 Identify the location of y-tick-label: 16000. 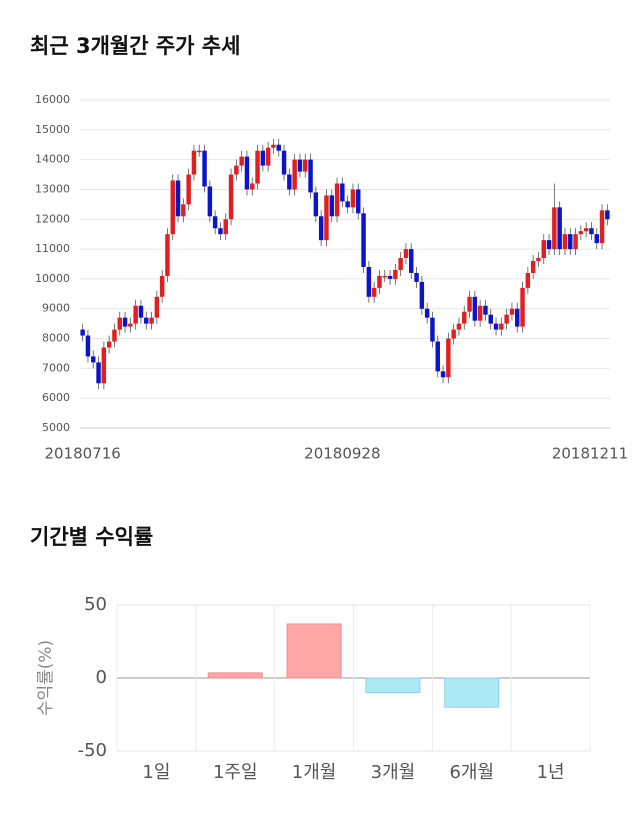
(52, 99).